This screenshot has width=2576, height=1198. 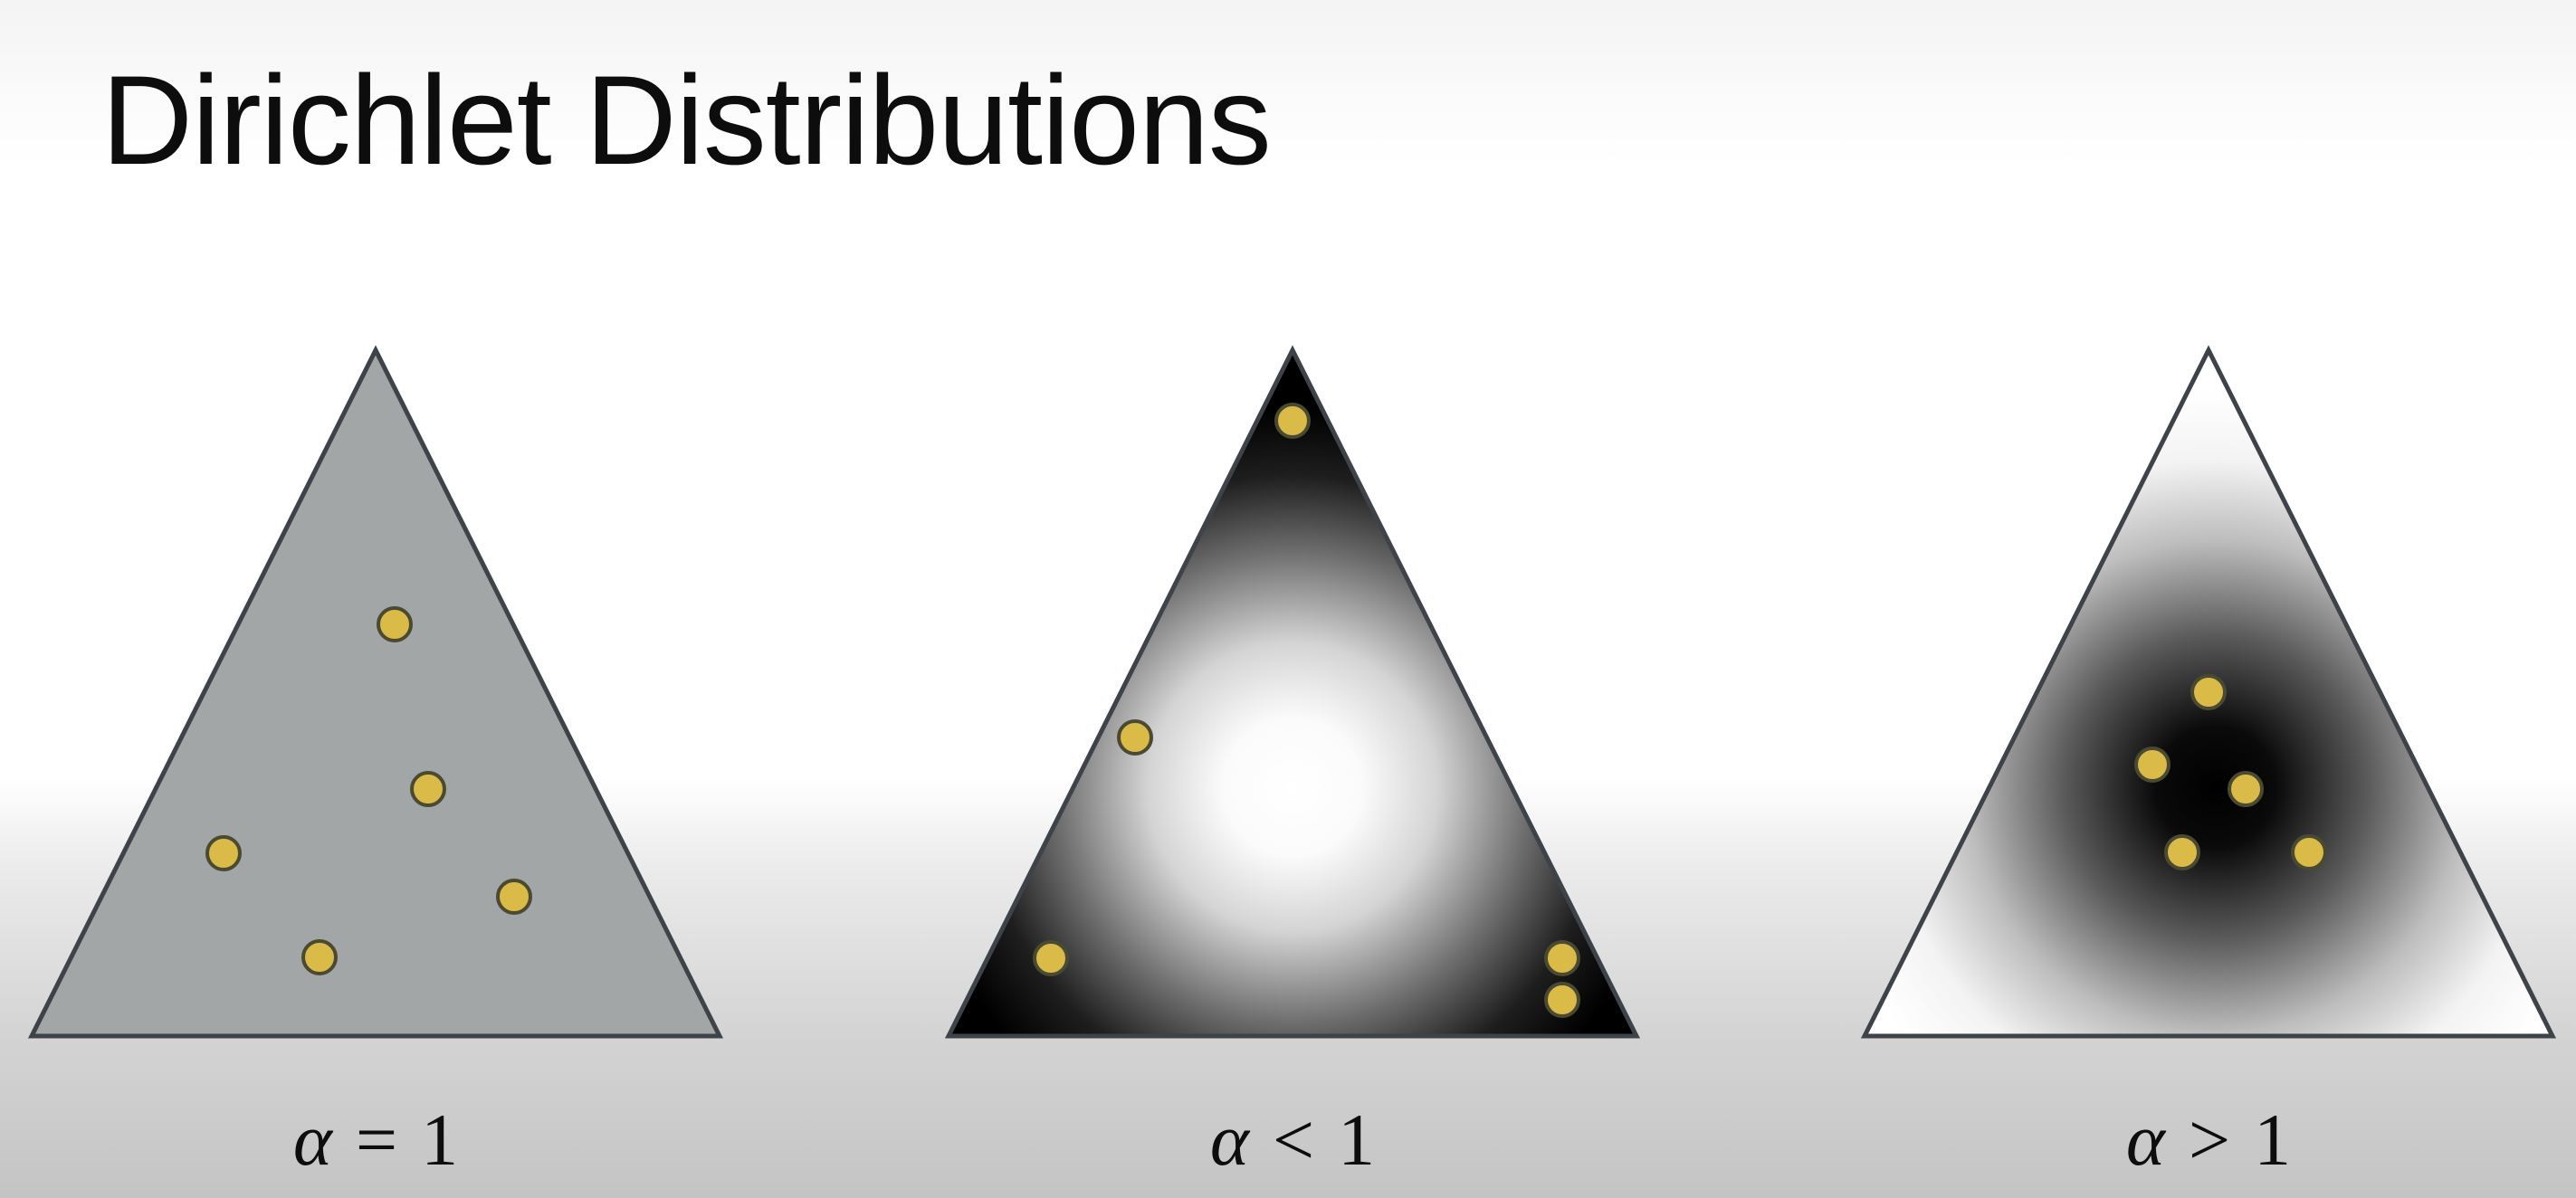 I want to click on label-alpha-greater-1: α >1, so click(x=2209, y=1140).